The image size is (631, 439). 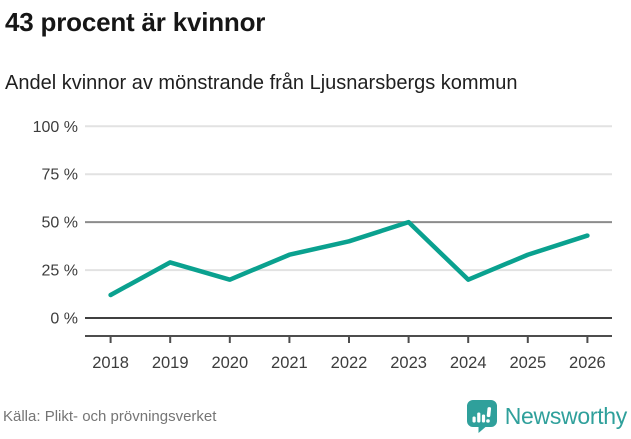 I want to click on y-tick-label: 75 %, so click(x=60, y=175).